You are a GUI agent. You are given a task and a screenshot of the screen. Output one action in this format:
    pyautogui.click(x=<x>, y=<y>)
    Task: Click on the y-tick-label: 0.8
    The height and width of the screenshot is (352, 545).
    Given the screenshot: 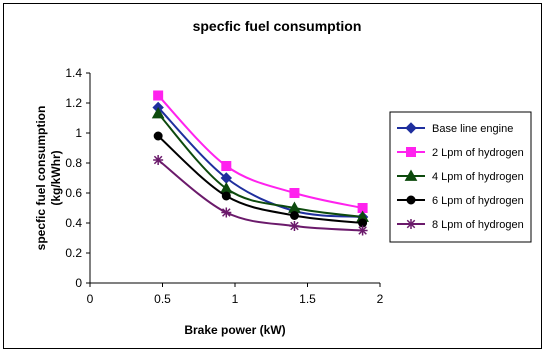 What is the action you would take?
    pyautogui.click(x=73, y=163)
    